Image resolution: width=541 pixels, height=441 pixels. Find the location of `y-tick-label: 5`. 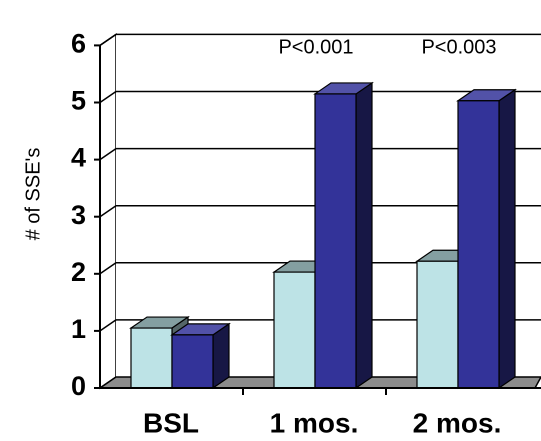

y-tick-label: 5 is located at coordinates (78, 101).